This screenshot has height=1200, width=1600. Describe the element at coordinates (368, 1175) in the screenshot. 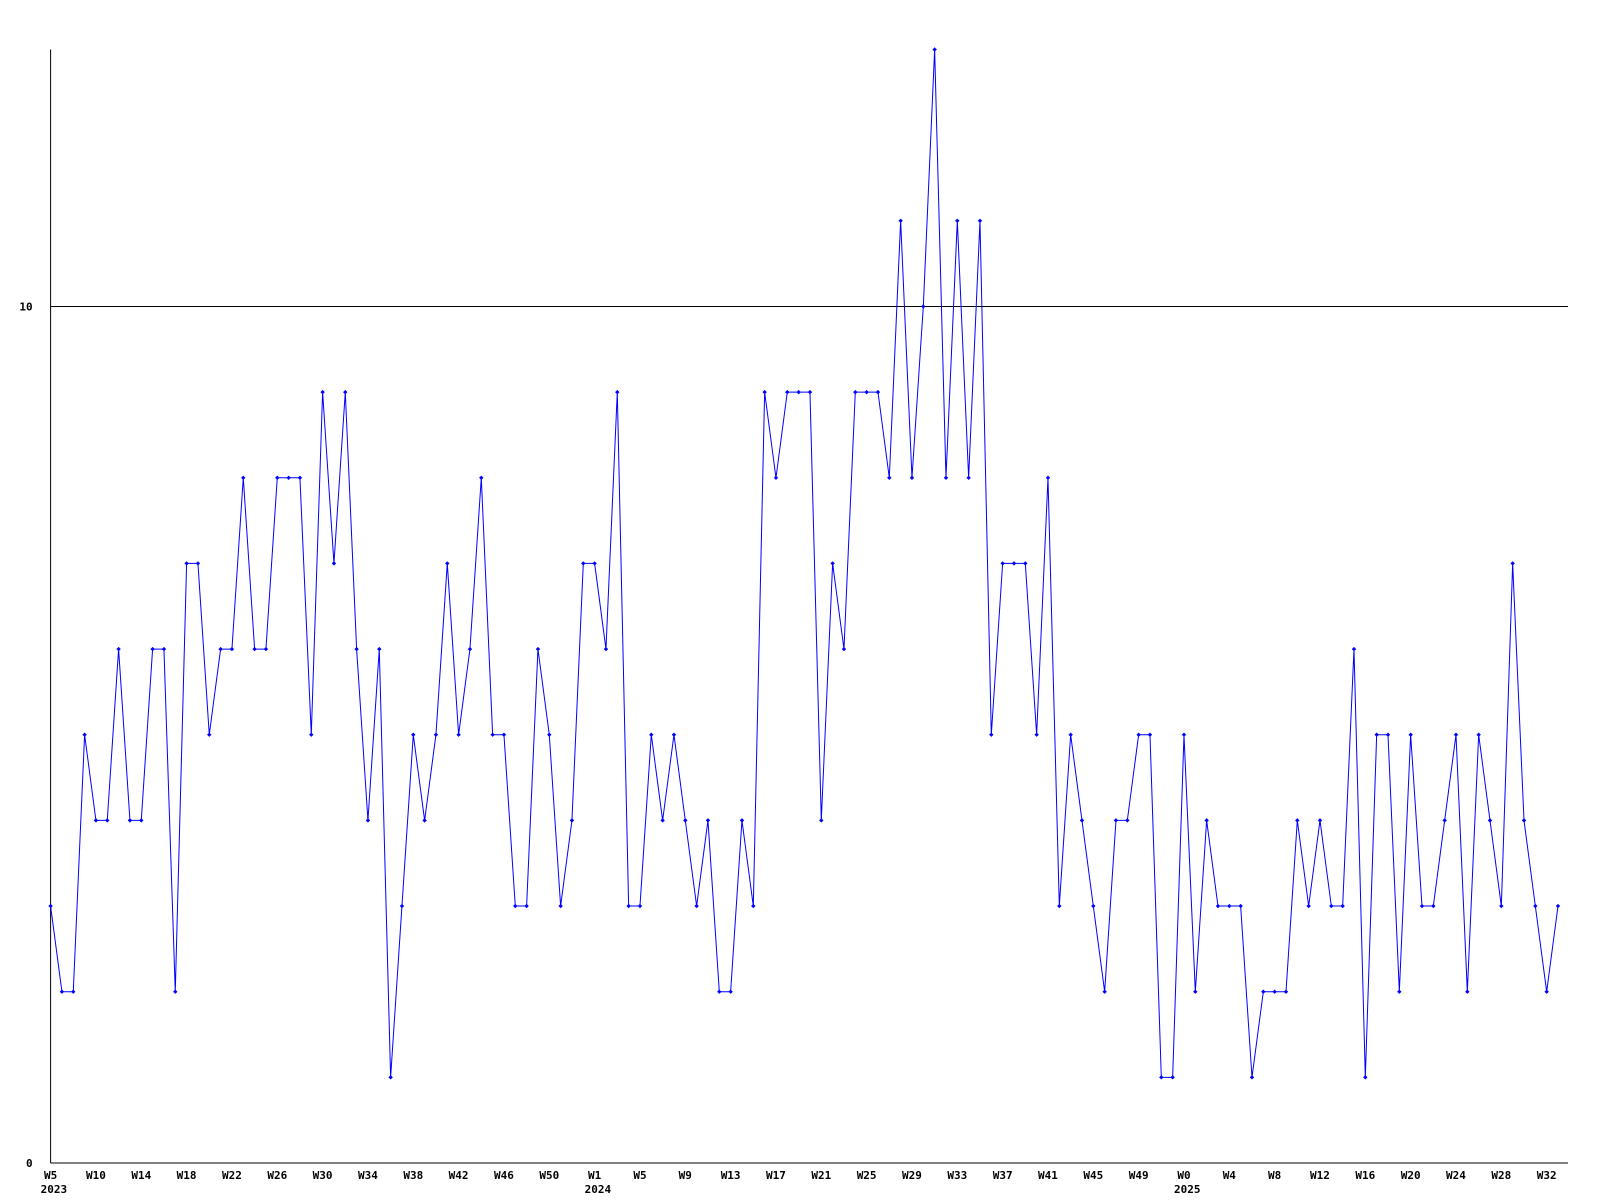

I see `x-tick-label: W34` at that location.